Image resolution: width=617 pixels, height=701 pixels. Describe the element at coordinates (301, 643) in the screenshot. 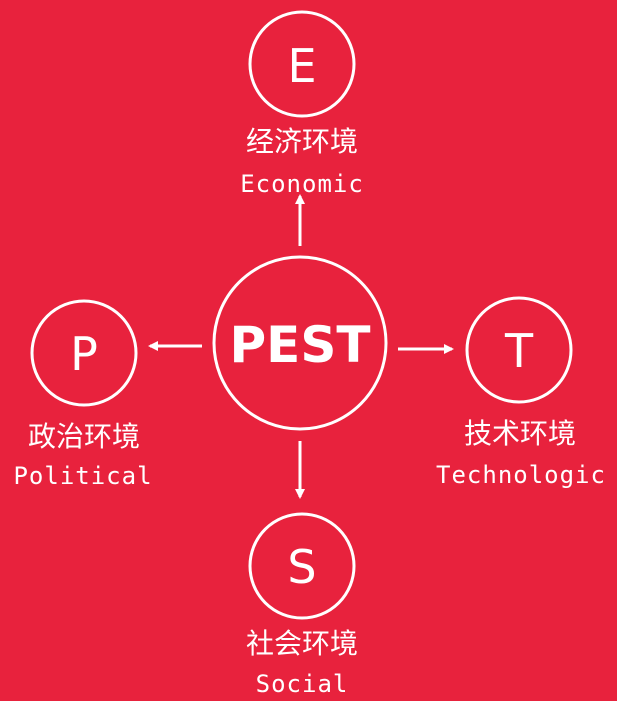

I see `social-label-cn: 社会环境` at that location.